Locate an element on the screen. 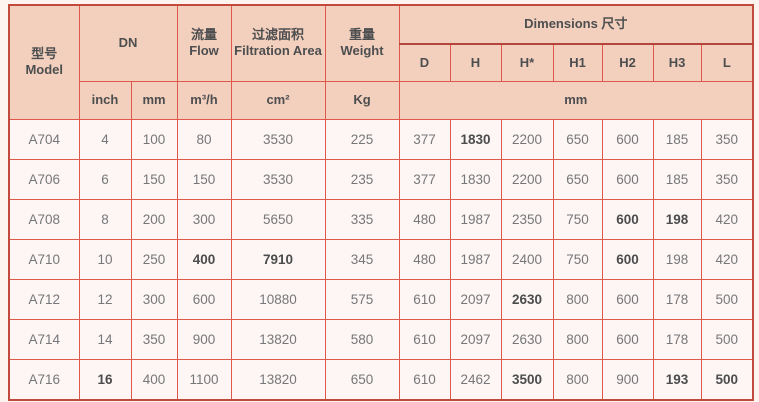 The width and height of the screenshot is (759, 402). cell-l: 500 is located at coordinates (727, 339).